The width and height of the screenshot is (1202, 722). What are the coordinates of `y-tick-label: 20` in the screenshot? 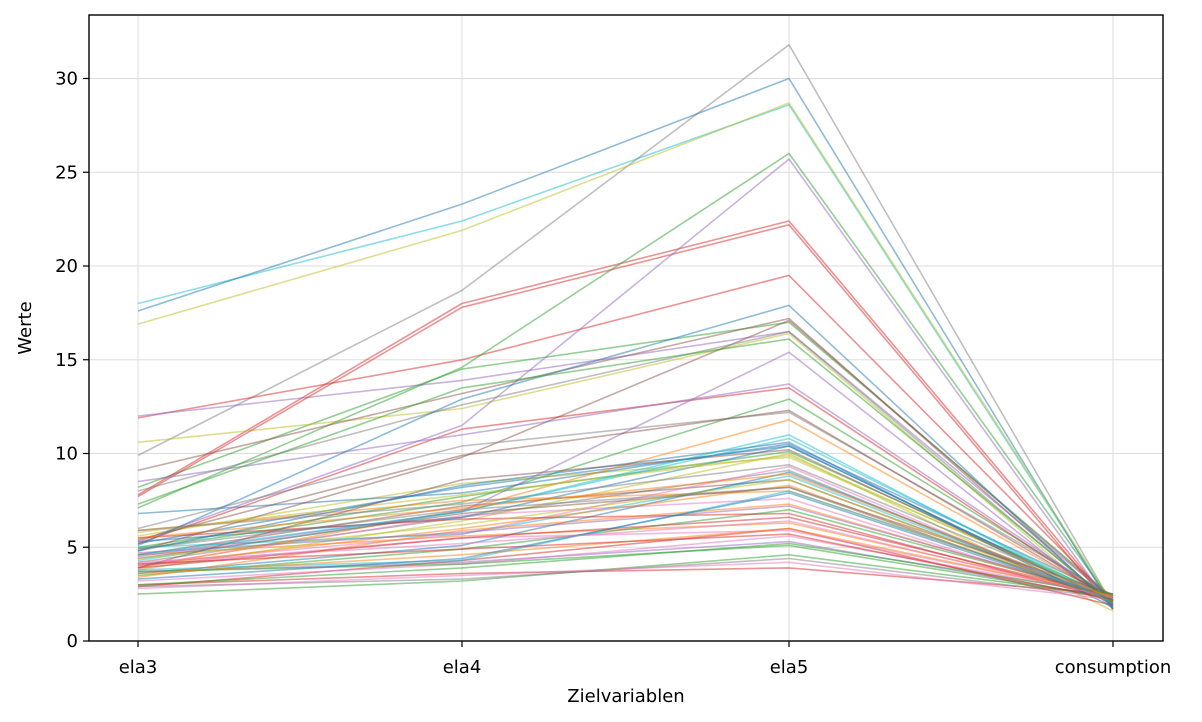 It's located at (66, 266).